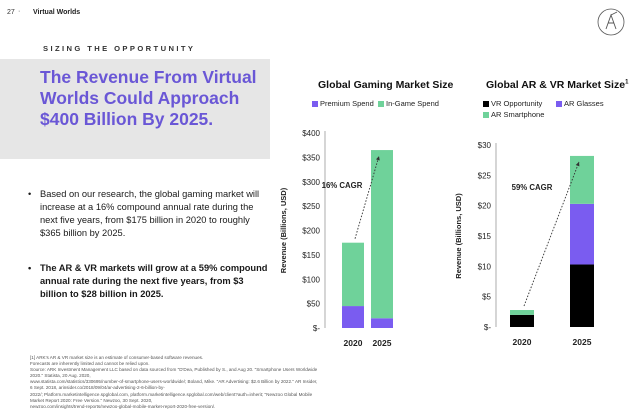  I want to click on ar-vr-chart-title: Global AR & VR Market Size1, so click(557, 85).